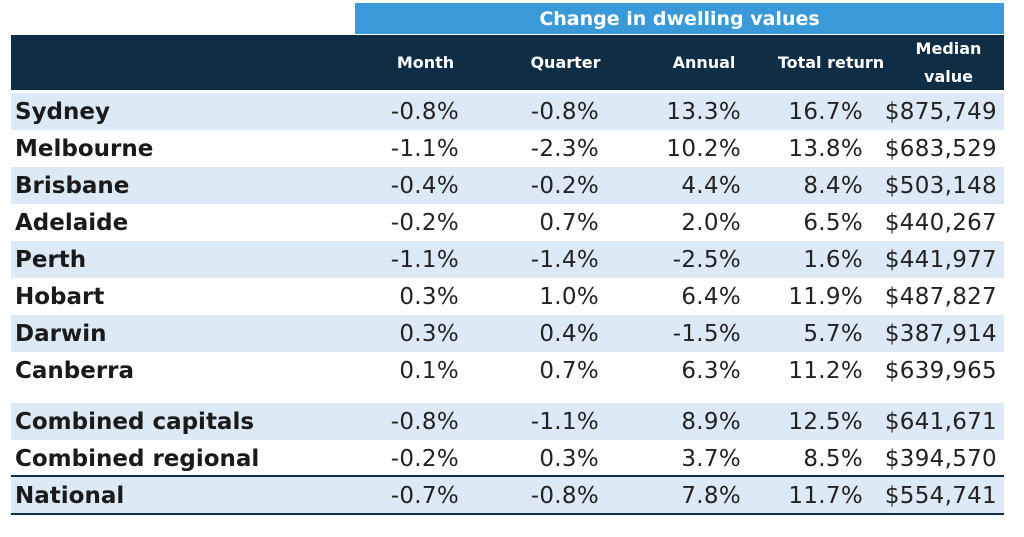  What do you see at coordinates (70, 495) in the screenshot?
I see `row-label: National` at bounding box center [70, 495].